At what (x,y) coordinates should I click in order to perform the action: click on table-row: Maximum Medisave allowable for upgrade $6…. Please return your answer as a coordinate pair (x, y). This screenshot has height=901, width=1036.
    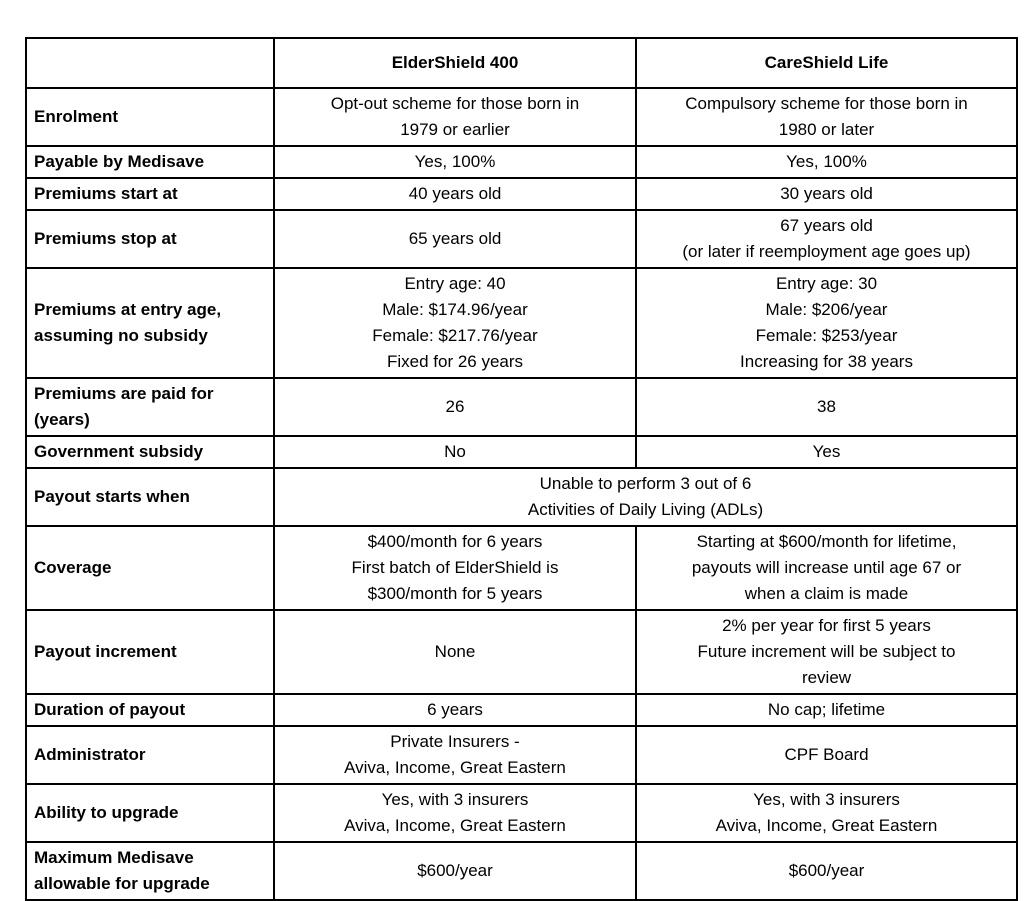
    Looking at the image, I should click on (521, 871).